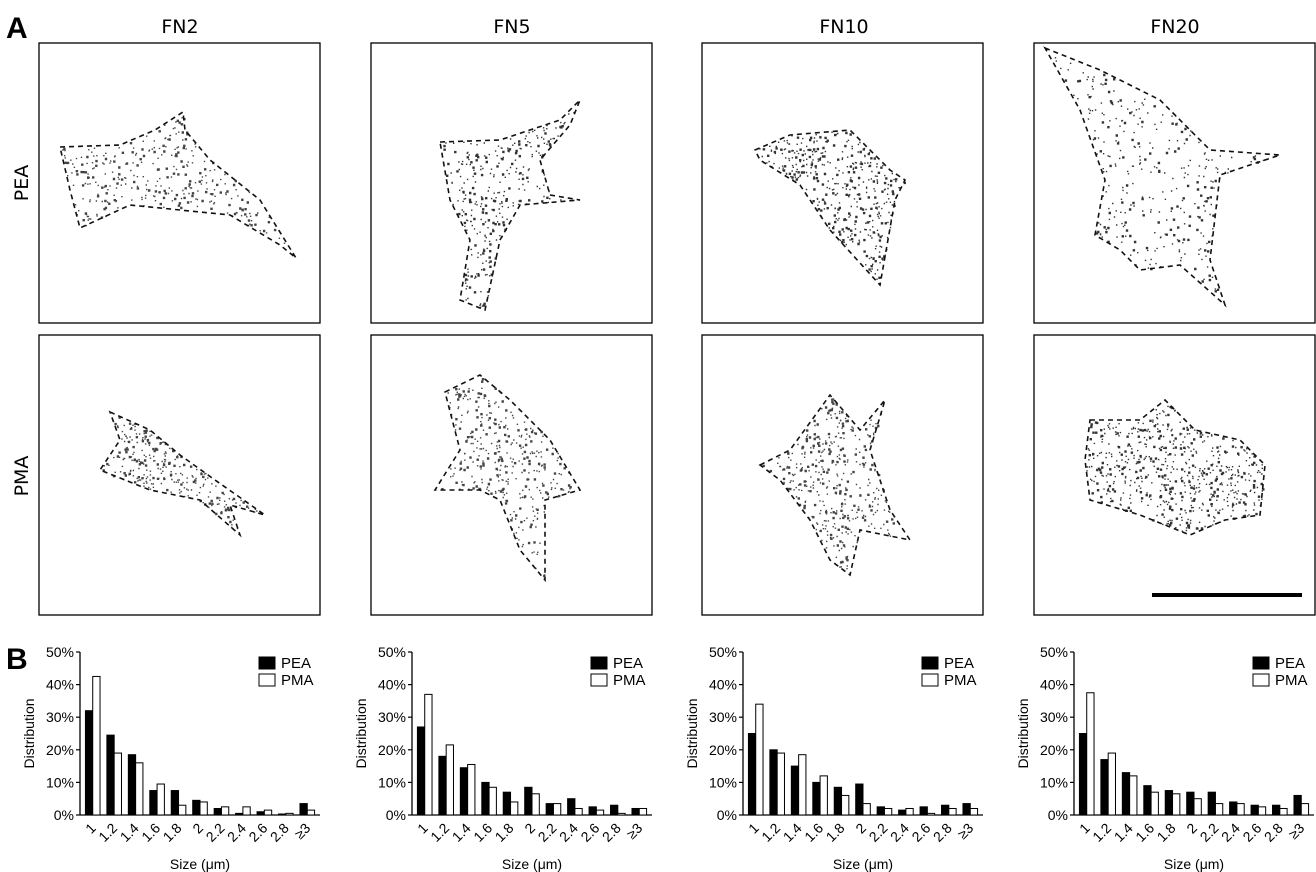  Describe the element at coordinates (1174, 27) in the screenshot. I see `column-title-fn20: FN20` at that location.